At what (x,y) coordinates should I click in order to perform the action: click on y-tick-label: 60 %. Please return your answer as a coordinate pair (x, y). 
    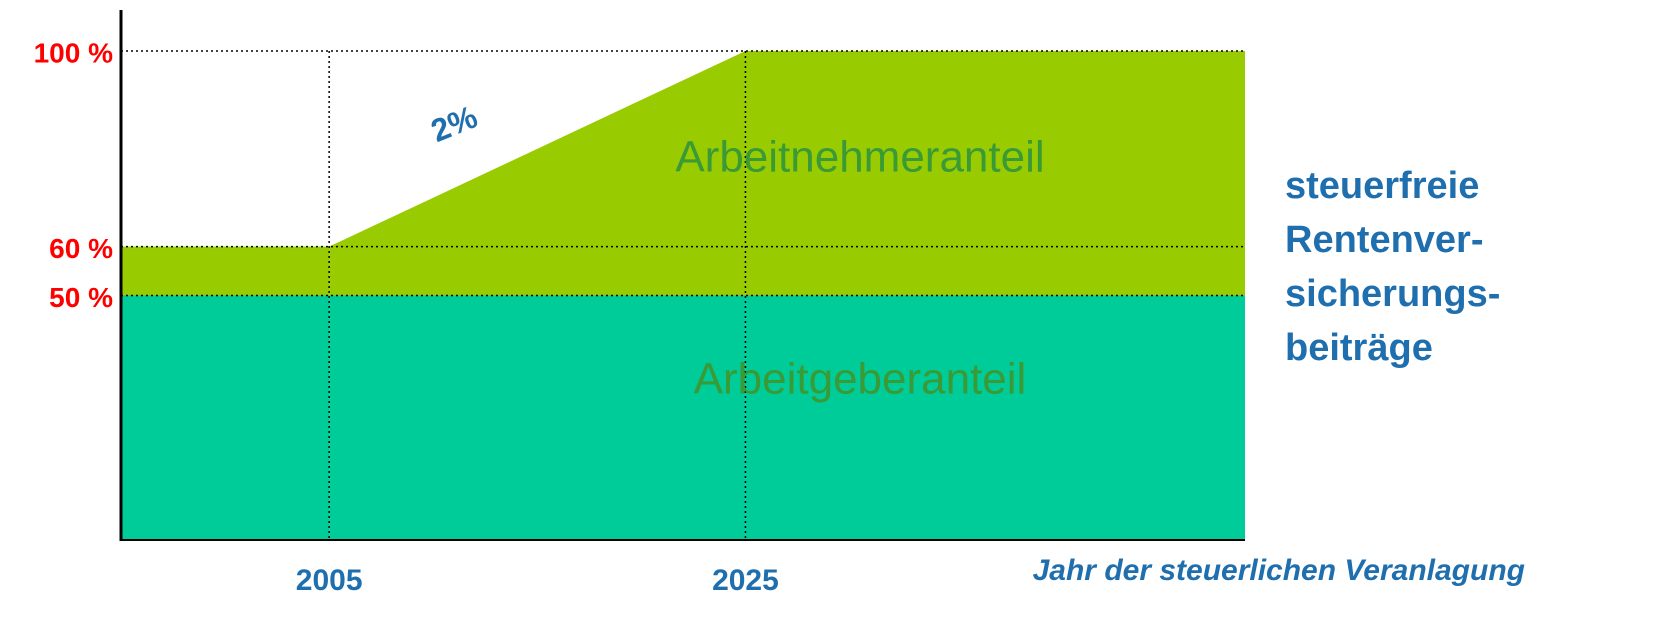
    Looking at the image, I should click on (81, 248).